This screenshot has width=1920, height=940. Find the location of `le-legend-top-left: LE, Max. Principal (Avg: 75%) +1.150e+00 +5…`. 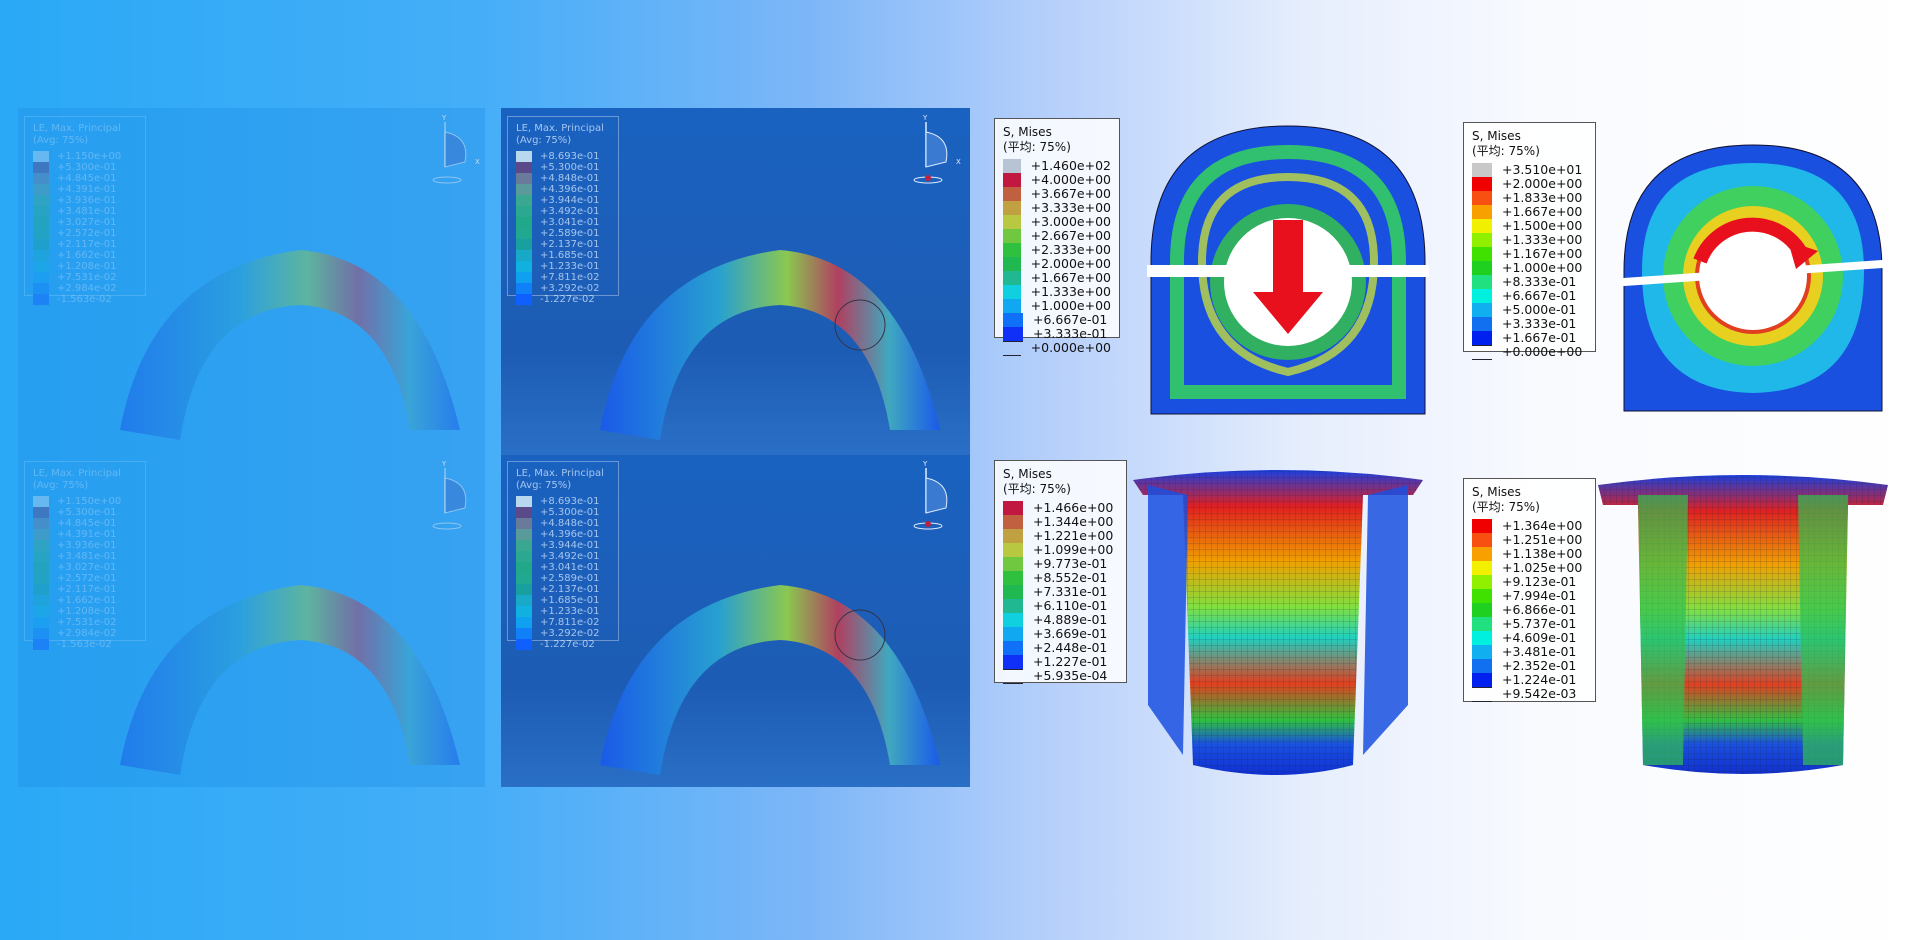

le-legend-top-left: LE, Max. Principal (Avg: 75%) +1.150e+00 +5… is located at coordinates (85, 210).